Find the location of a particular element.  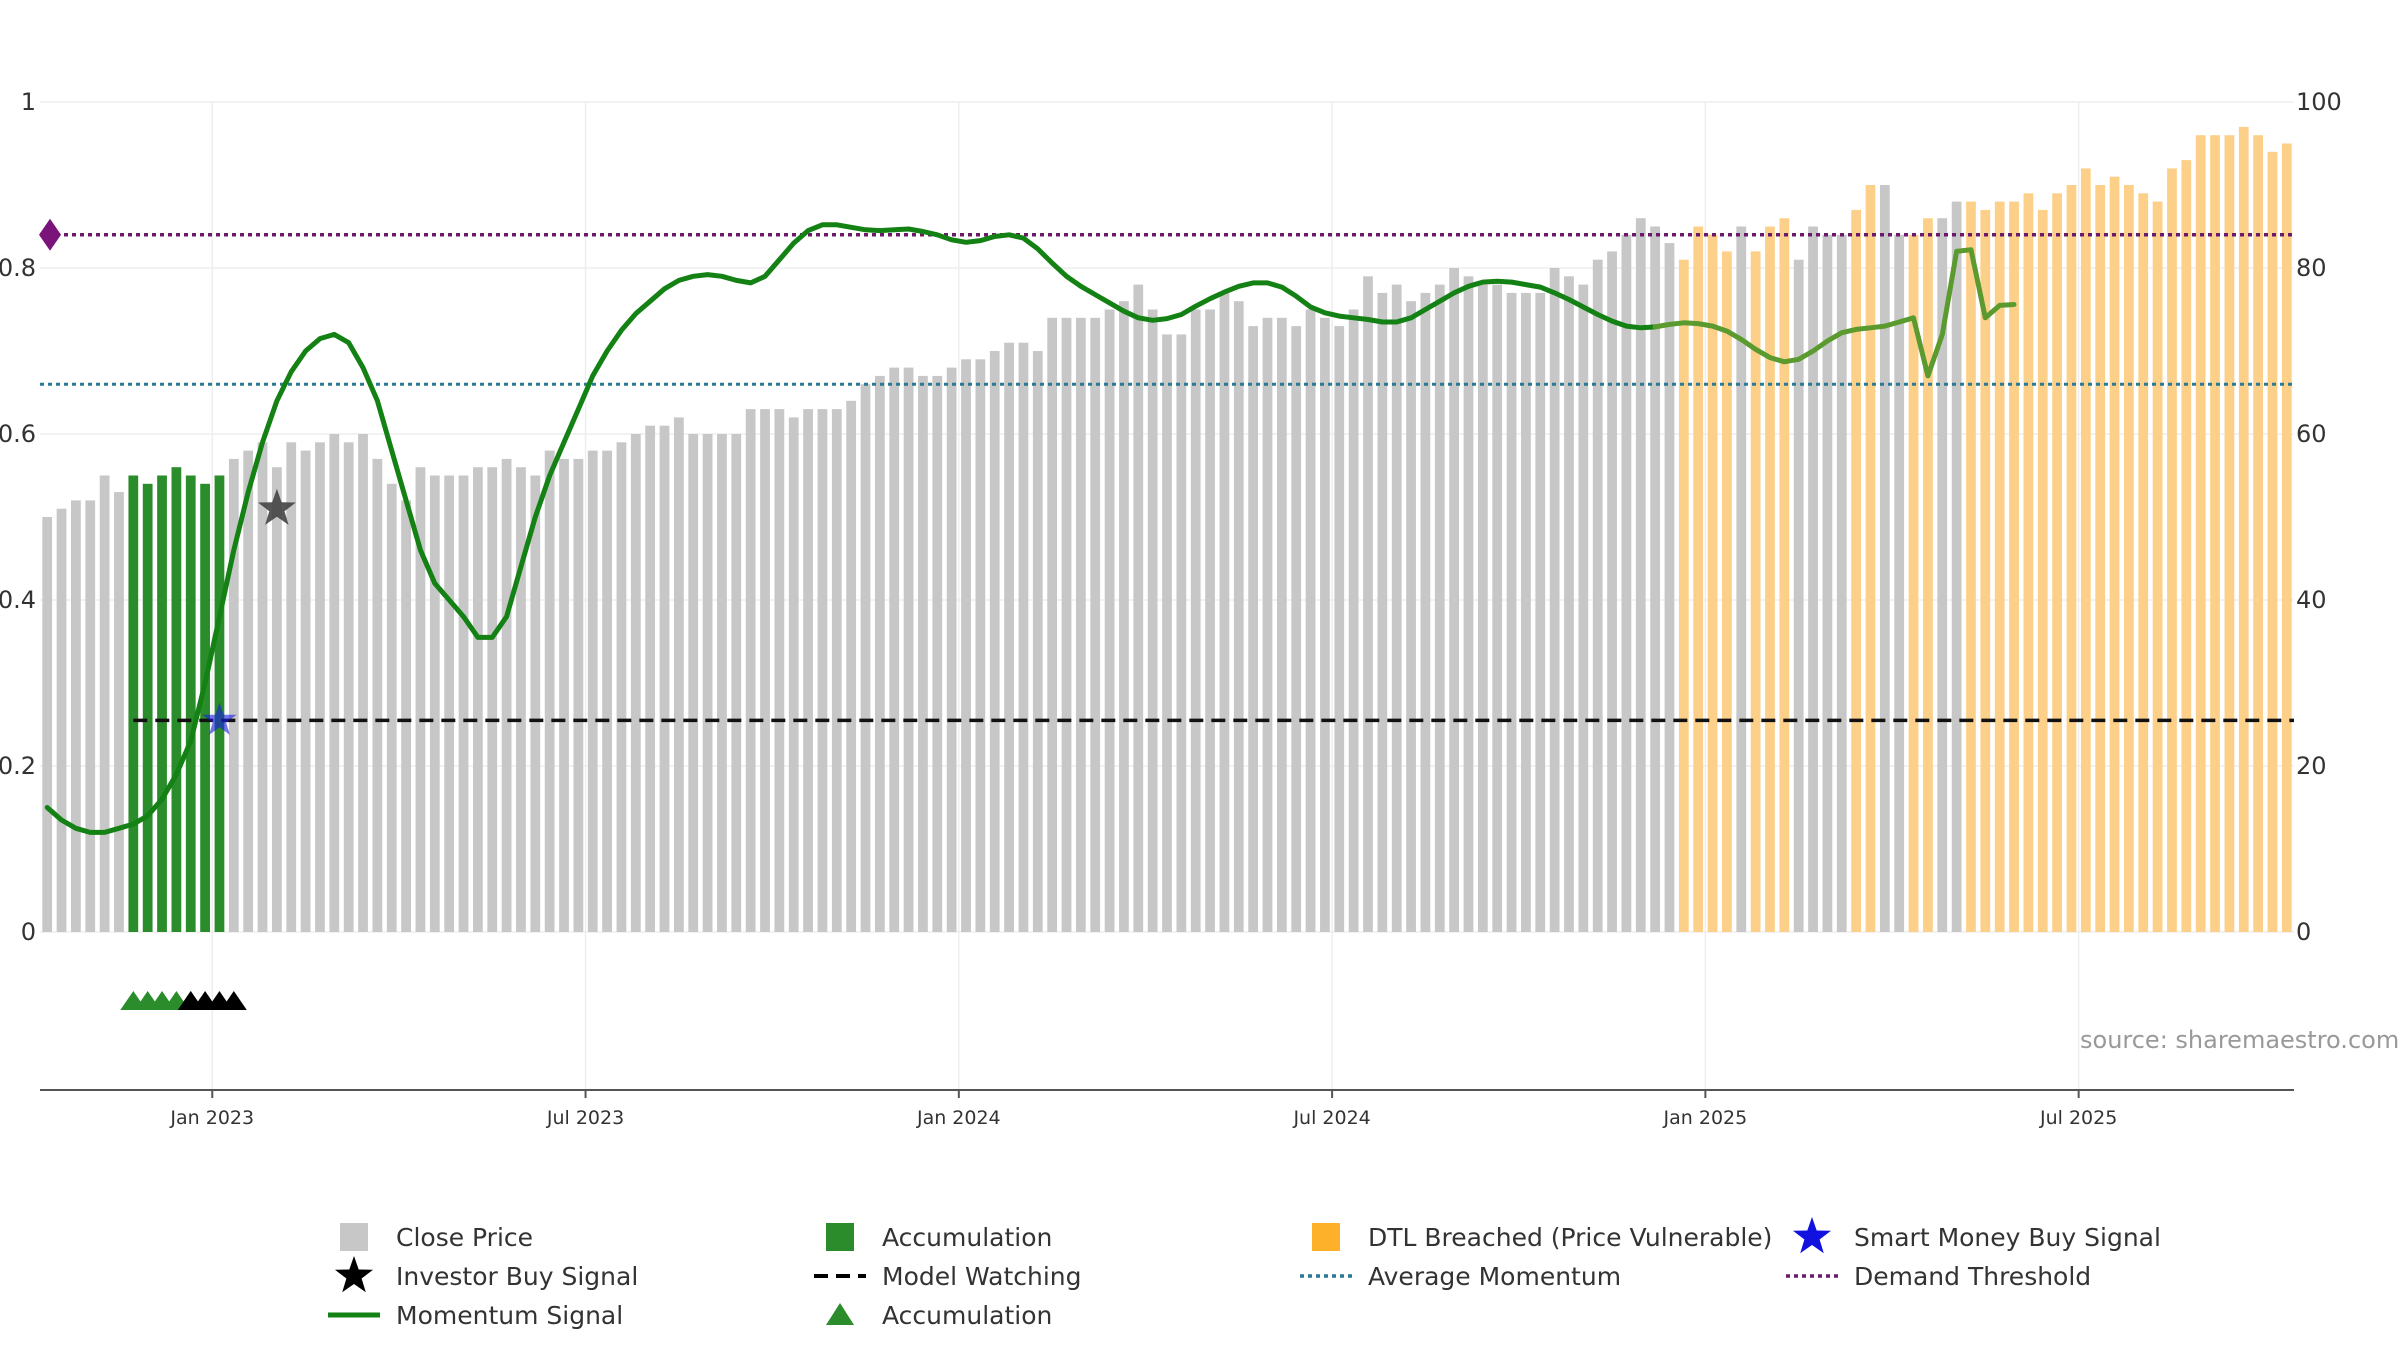

legend-label: Accumulation is located at coordinates (967, 1315).